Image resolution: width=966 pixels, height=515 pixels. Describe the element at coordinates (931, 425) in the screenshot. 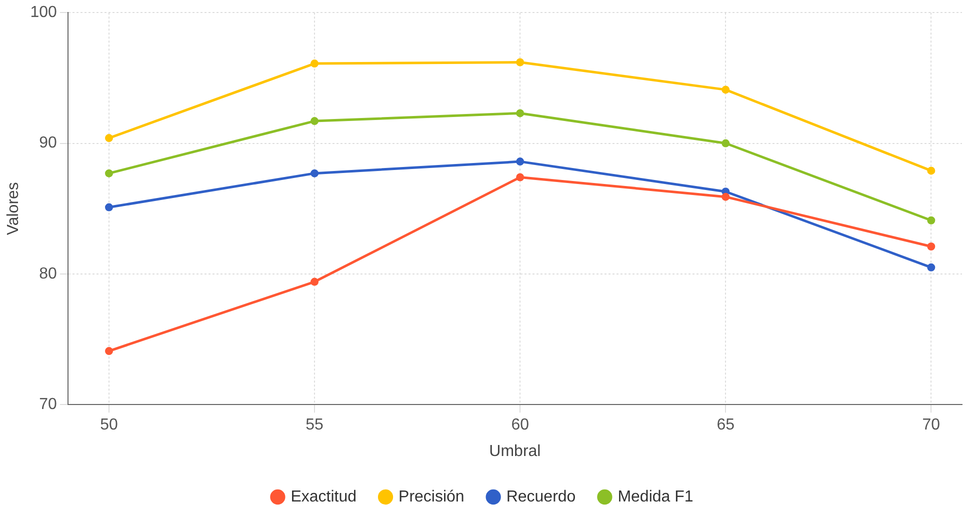

I see `x-tick-label: 70` at that location.